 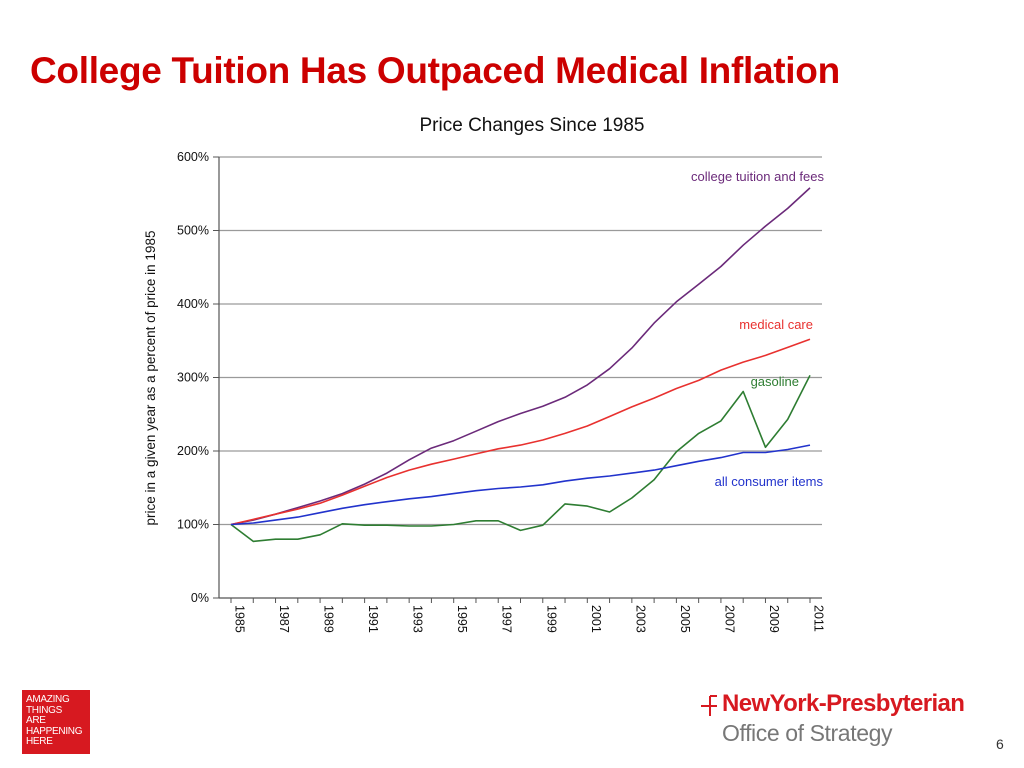 What do you see at coordinates (807, 733) in the screenshot?
I see `logo-subtitle: Office of Strategy` at bounding box center [807, 733].